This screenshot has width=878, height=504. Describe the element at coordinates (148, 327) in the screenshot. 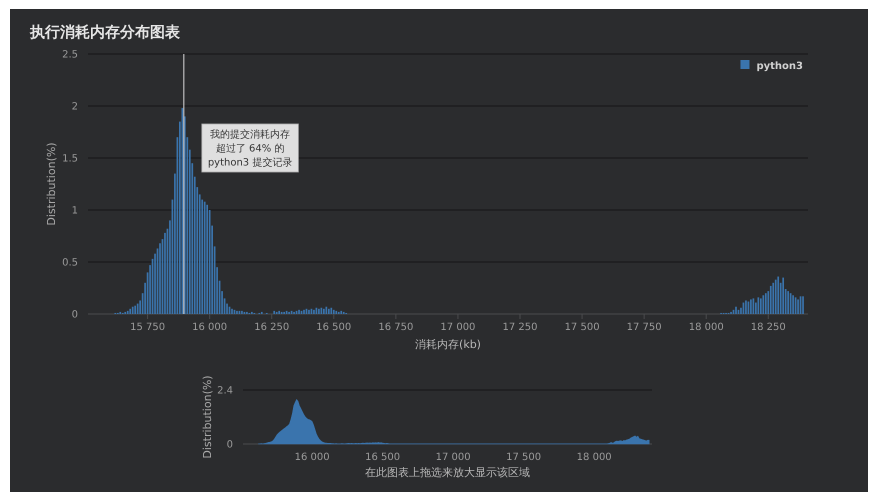

I see `x-tick-label: 15 750` at that location.